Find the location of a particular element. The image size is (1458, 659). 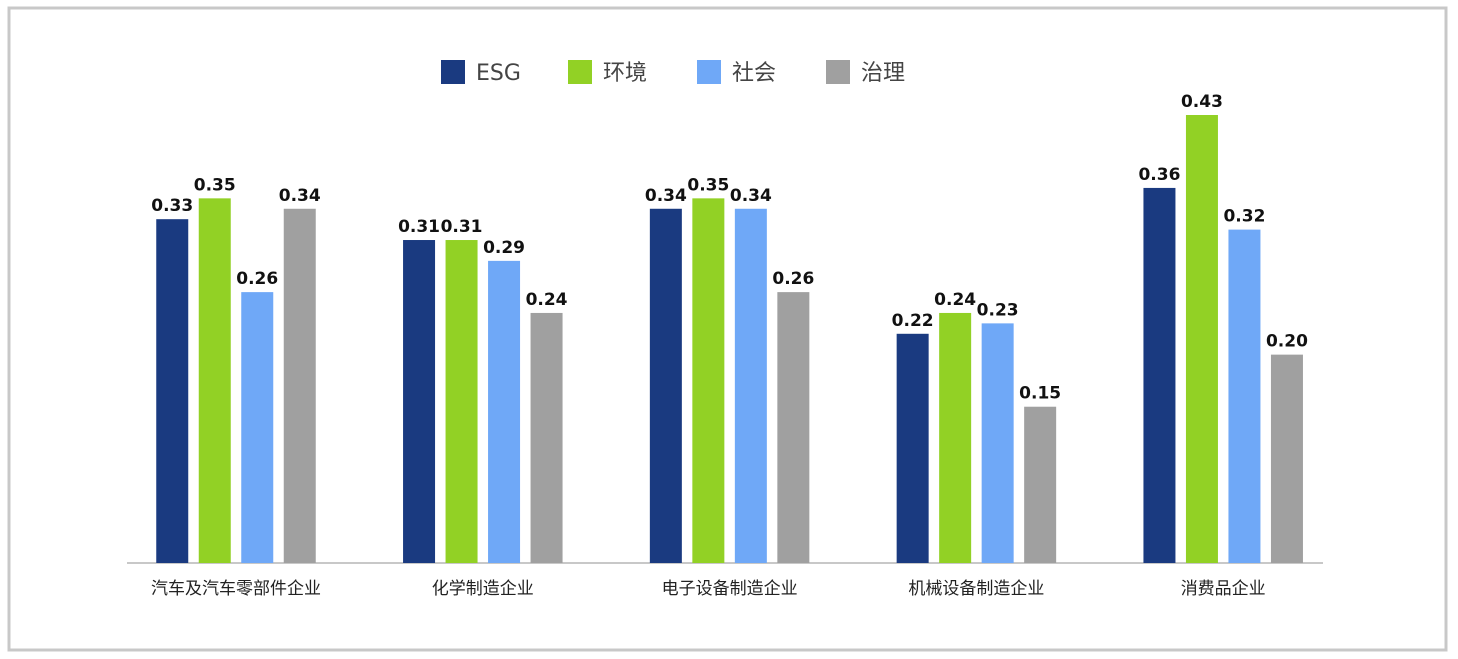

x-tick-label: 电子设备制造企业 is located at coordinates (730, 589).